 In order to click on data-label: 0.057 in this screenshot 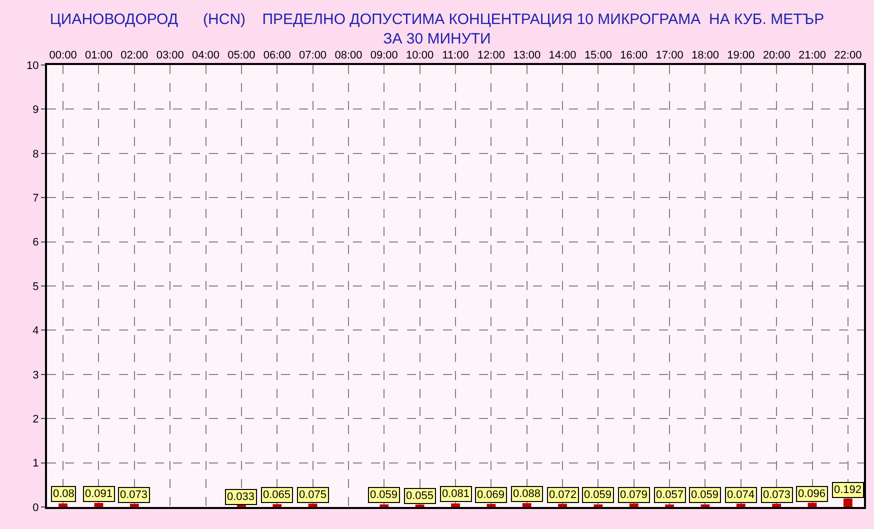, I will do `click(670, 495)`.